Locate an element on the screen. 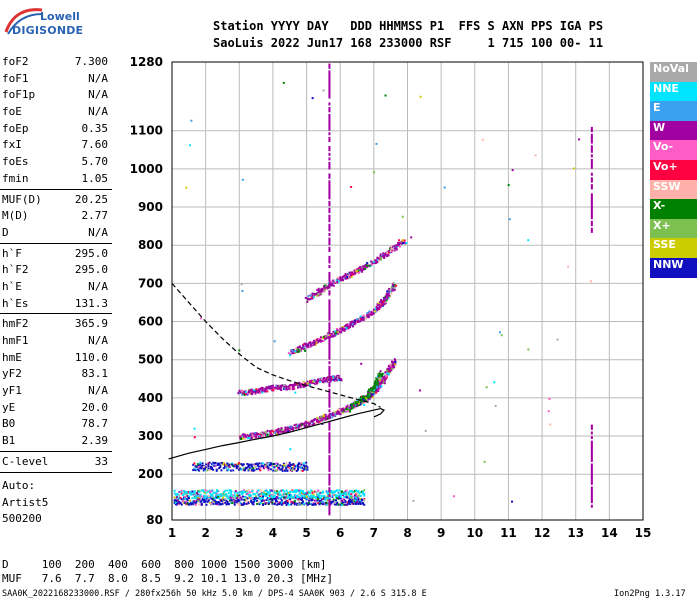 Image resolution: width=700 pixels, height=600 pixels. param-value: 1.05 is located at coordinates (95, 178).